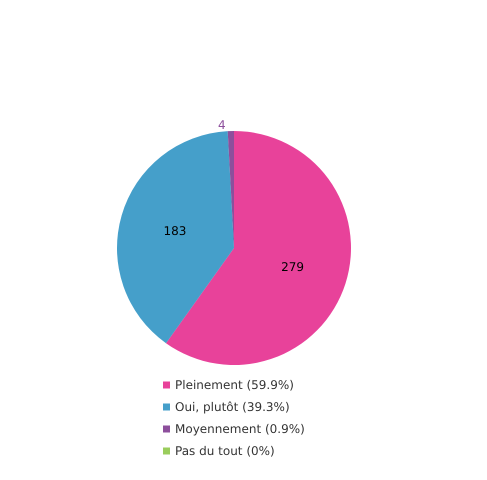 This screenshot has height=480, width=487. What do you see at coordinates (234, 385) in the screenshot?
I see `legend-label: Pleinement (59.9%)` at bounding box center [234, 385].